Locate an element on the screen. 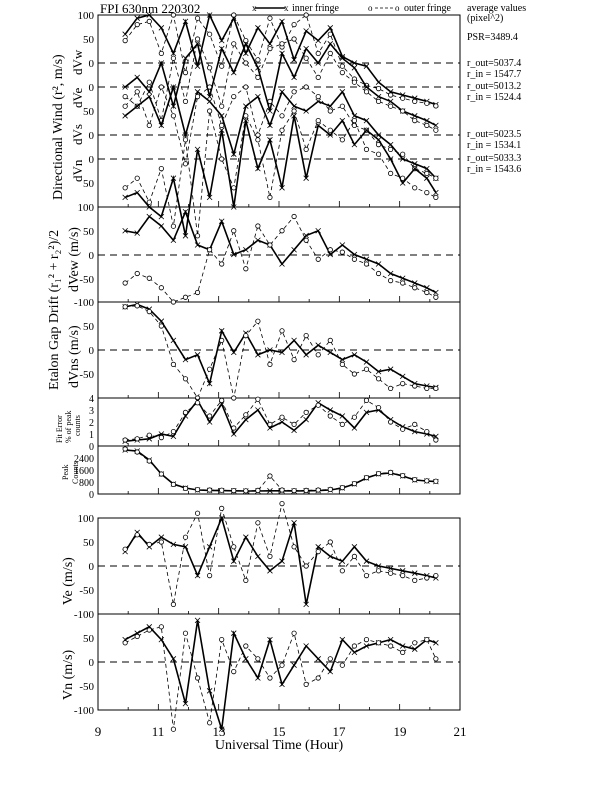  ytick-fit-4: 4 is located at coordinates (91, 399).